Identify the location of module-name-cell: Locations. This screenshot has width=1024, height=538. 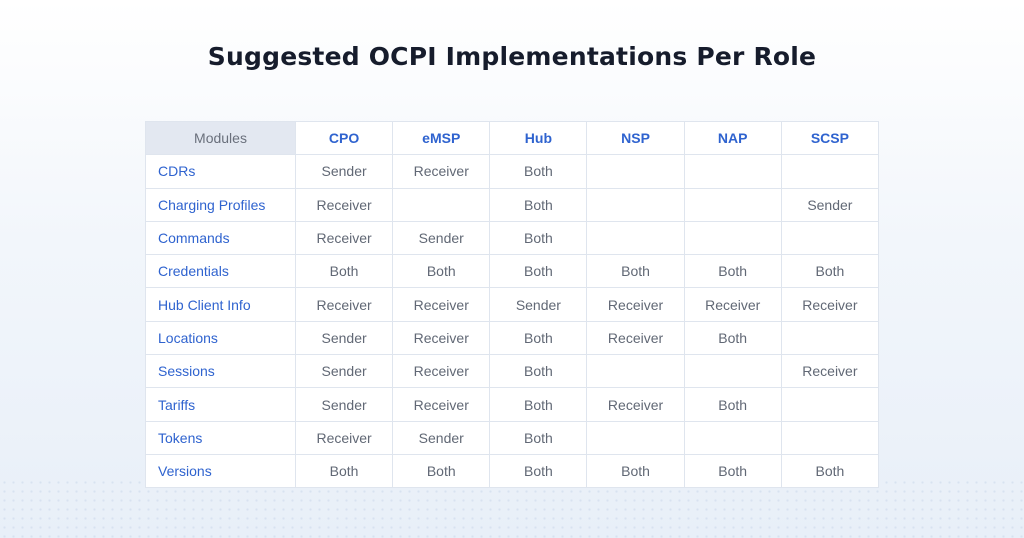
(220, 338).